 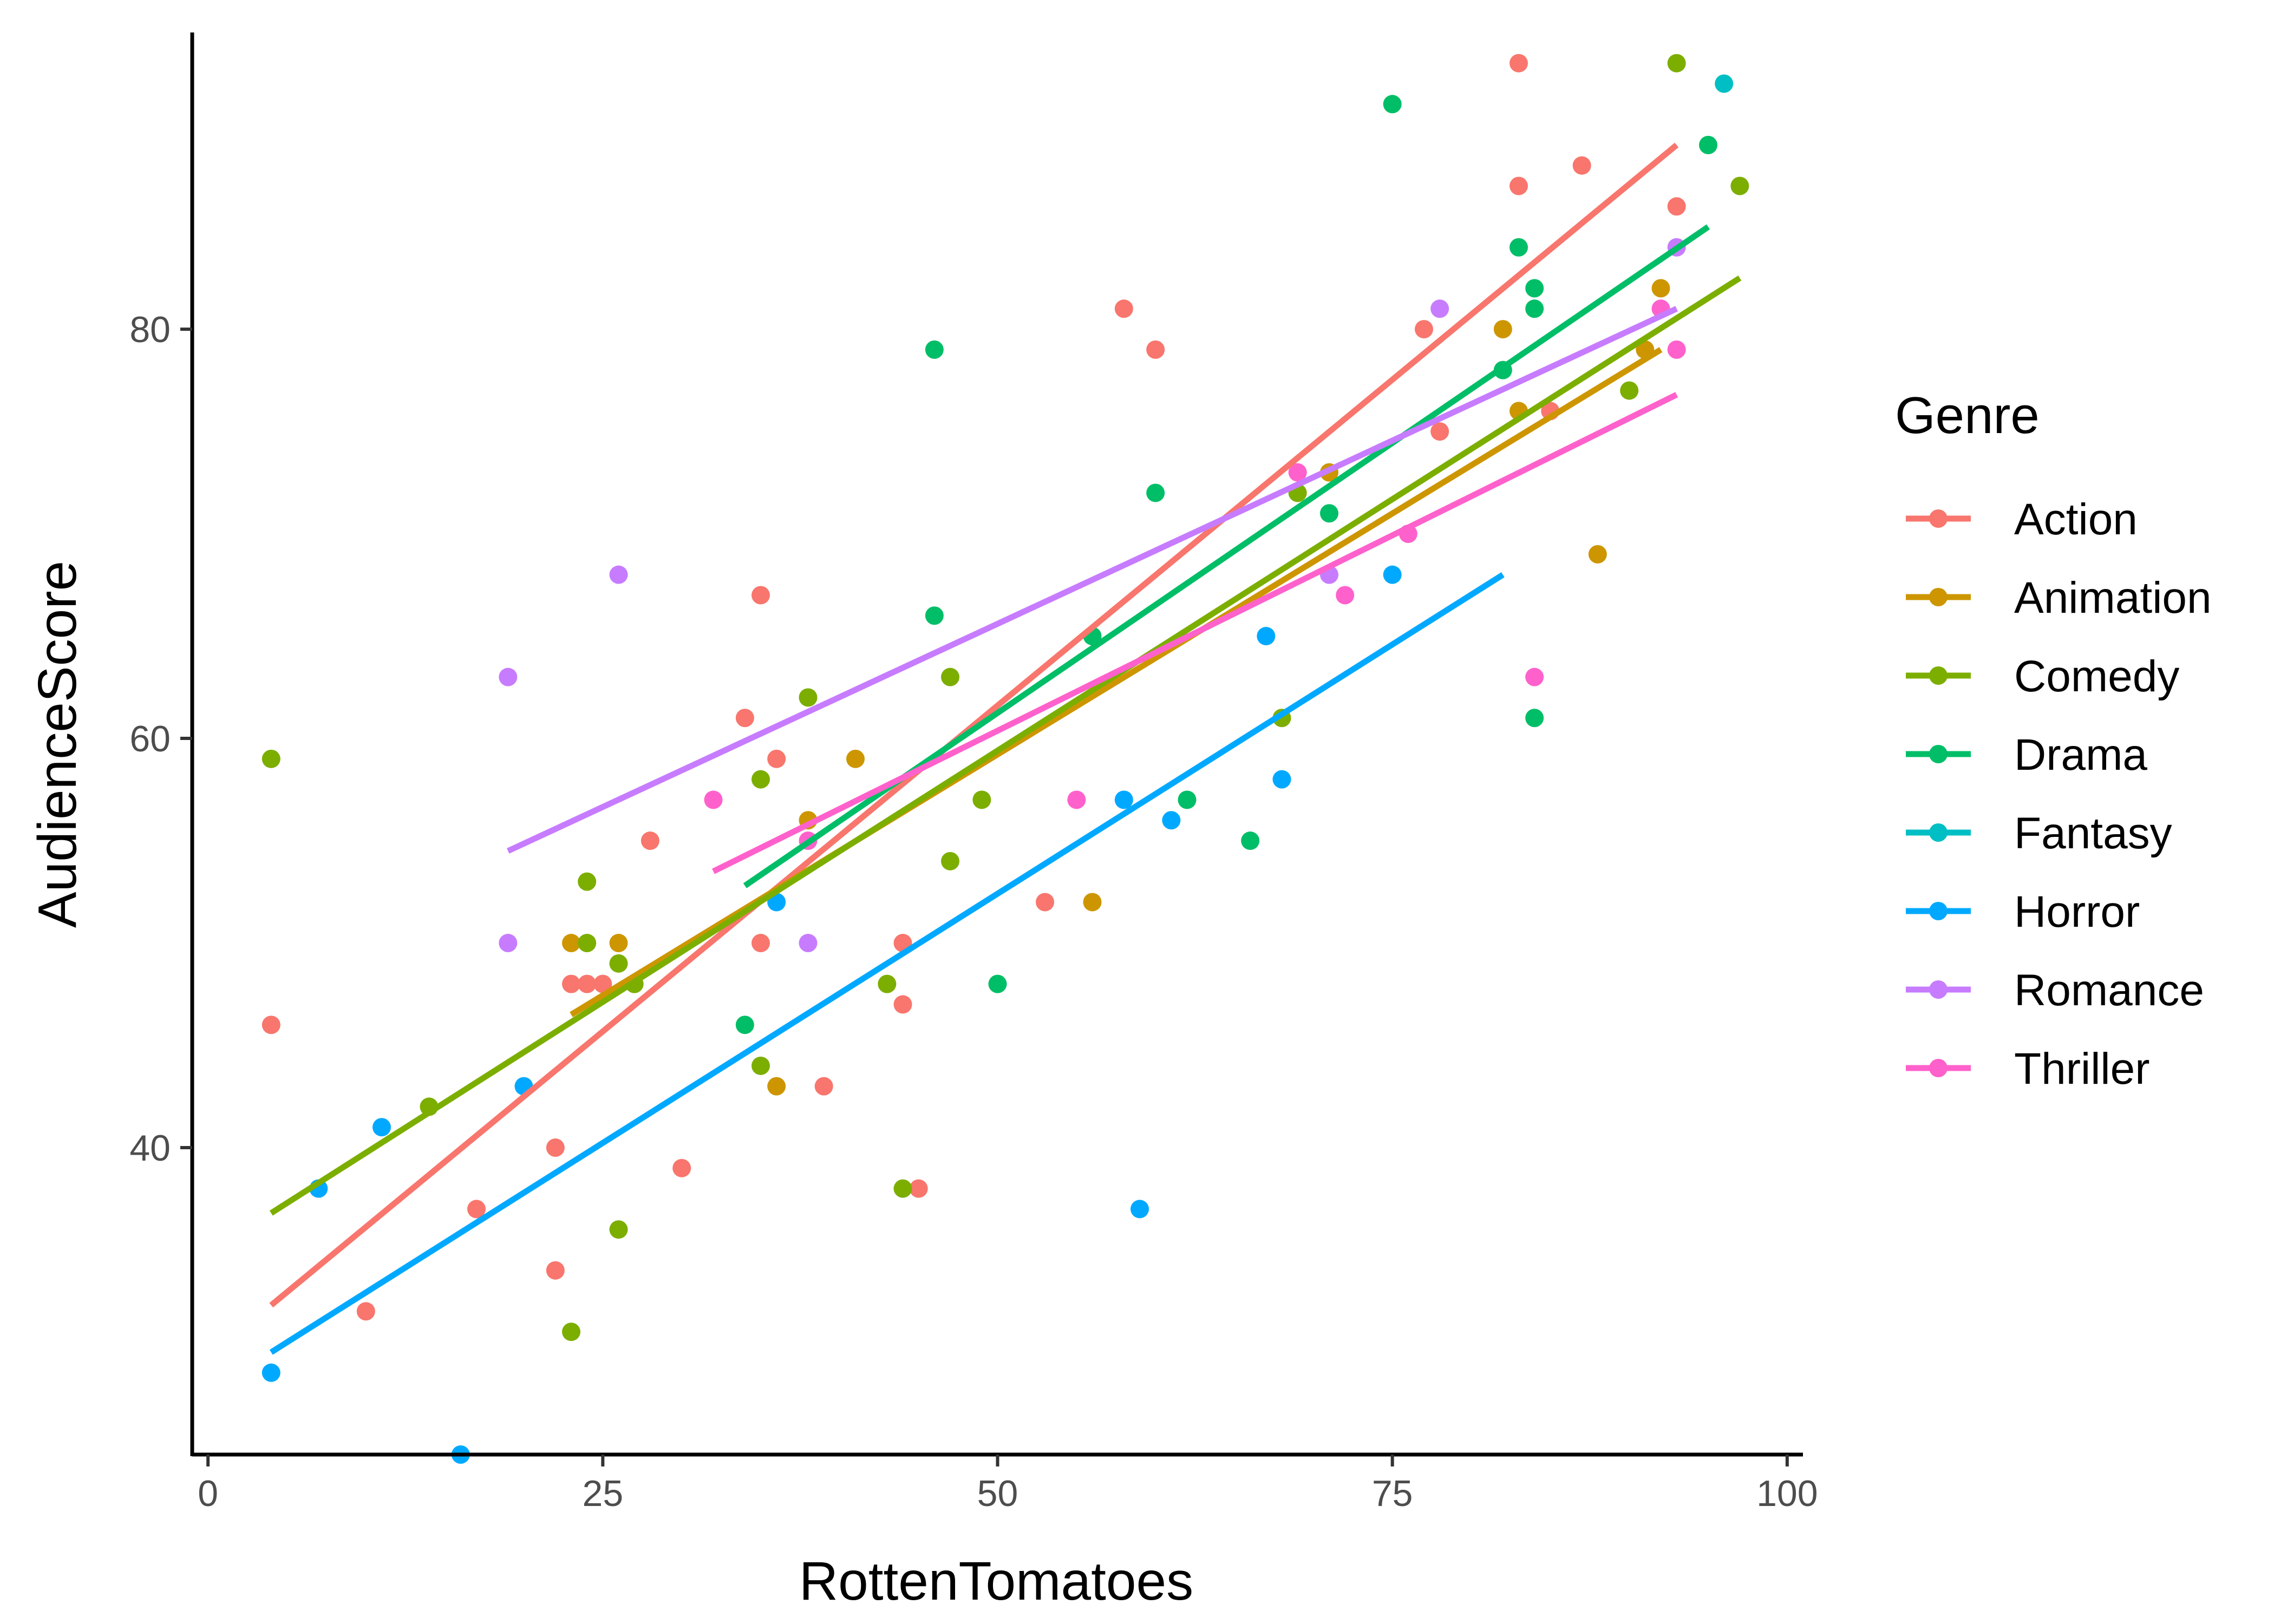 I want to click on legend-item-action: Action, so click(x=2022, y=519).